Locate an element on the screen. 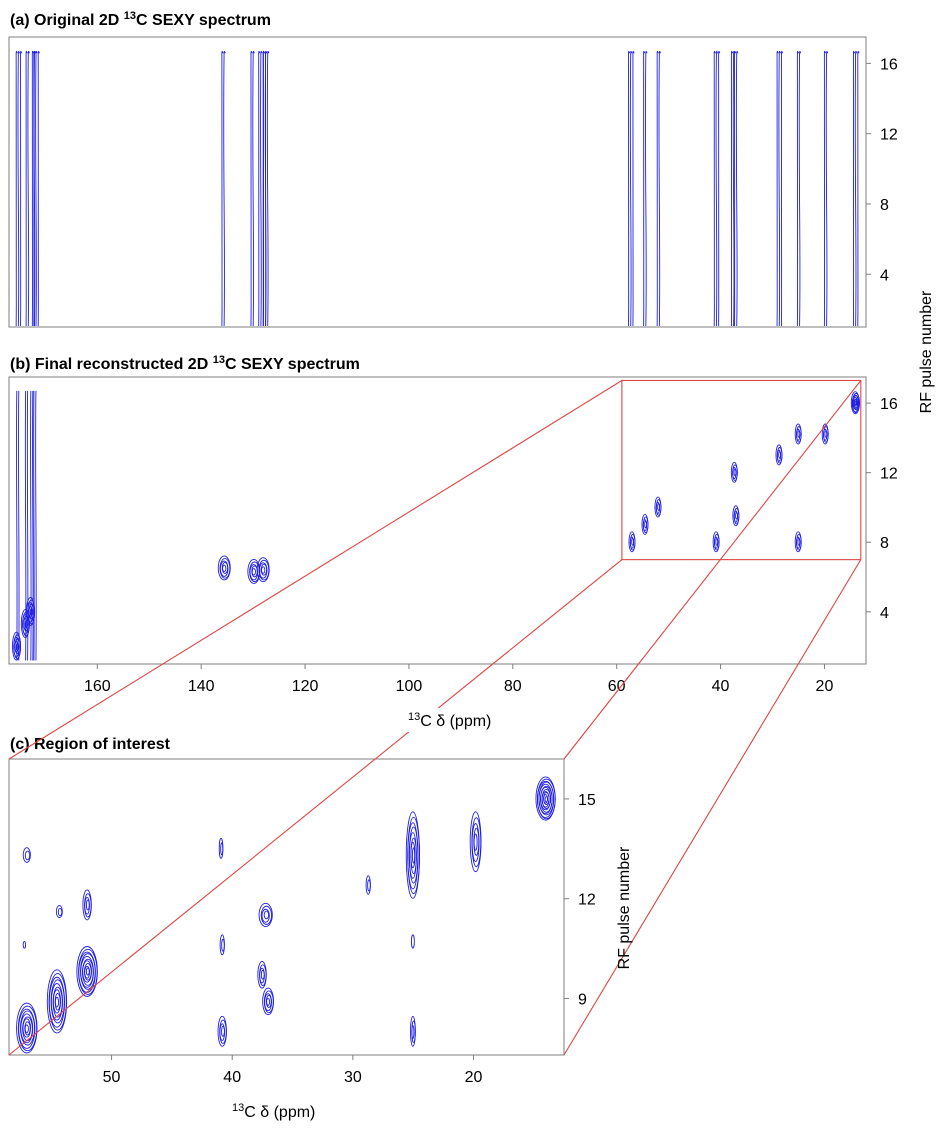 The height and width of the screenshot is (1133, 942). x-tick-label: 50 is located at coordinates (112, 1077).